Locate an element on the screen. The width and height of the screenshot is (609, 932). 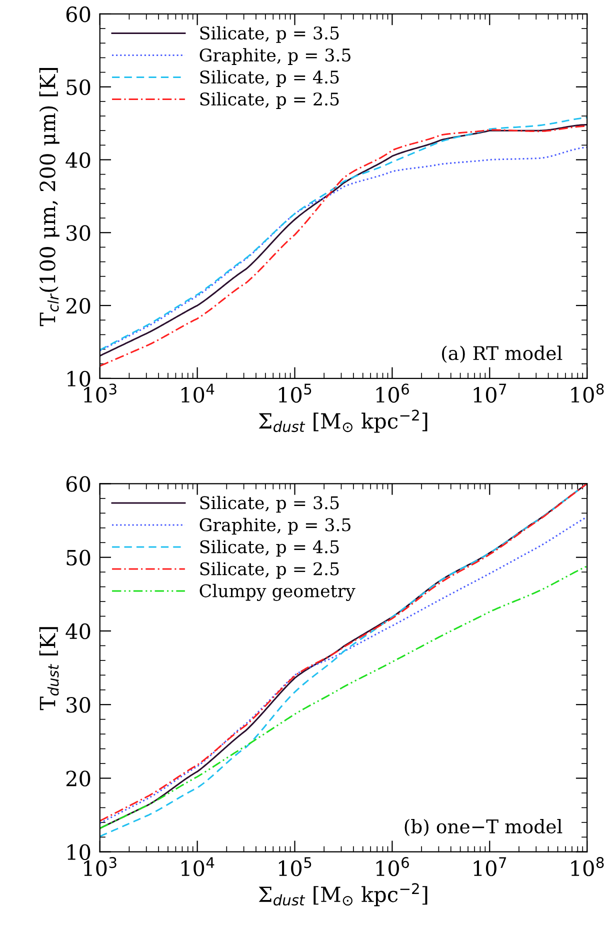
legend-label: Clumpy geometry is located at coordinates (278, 592).